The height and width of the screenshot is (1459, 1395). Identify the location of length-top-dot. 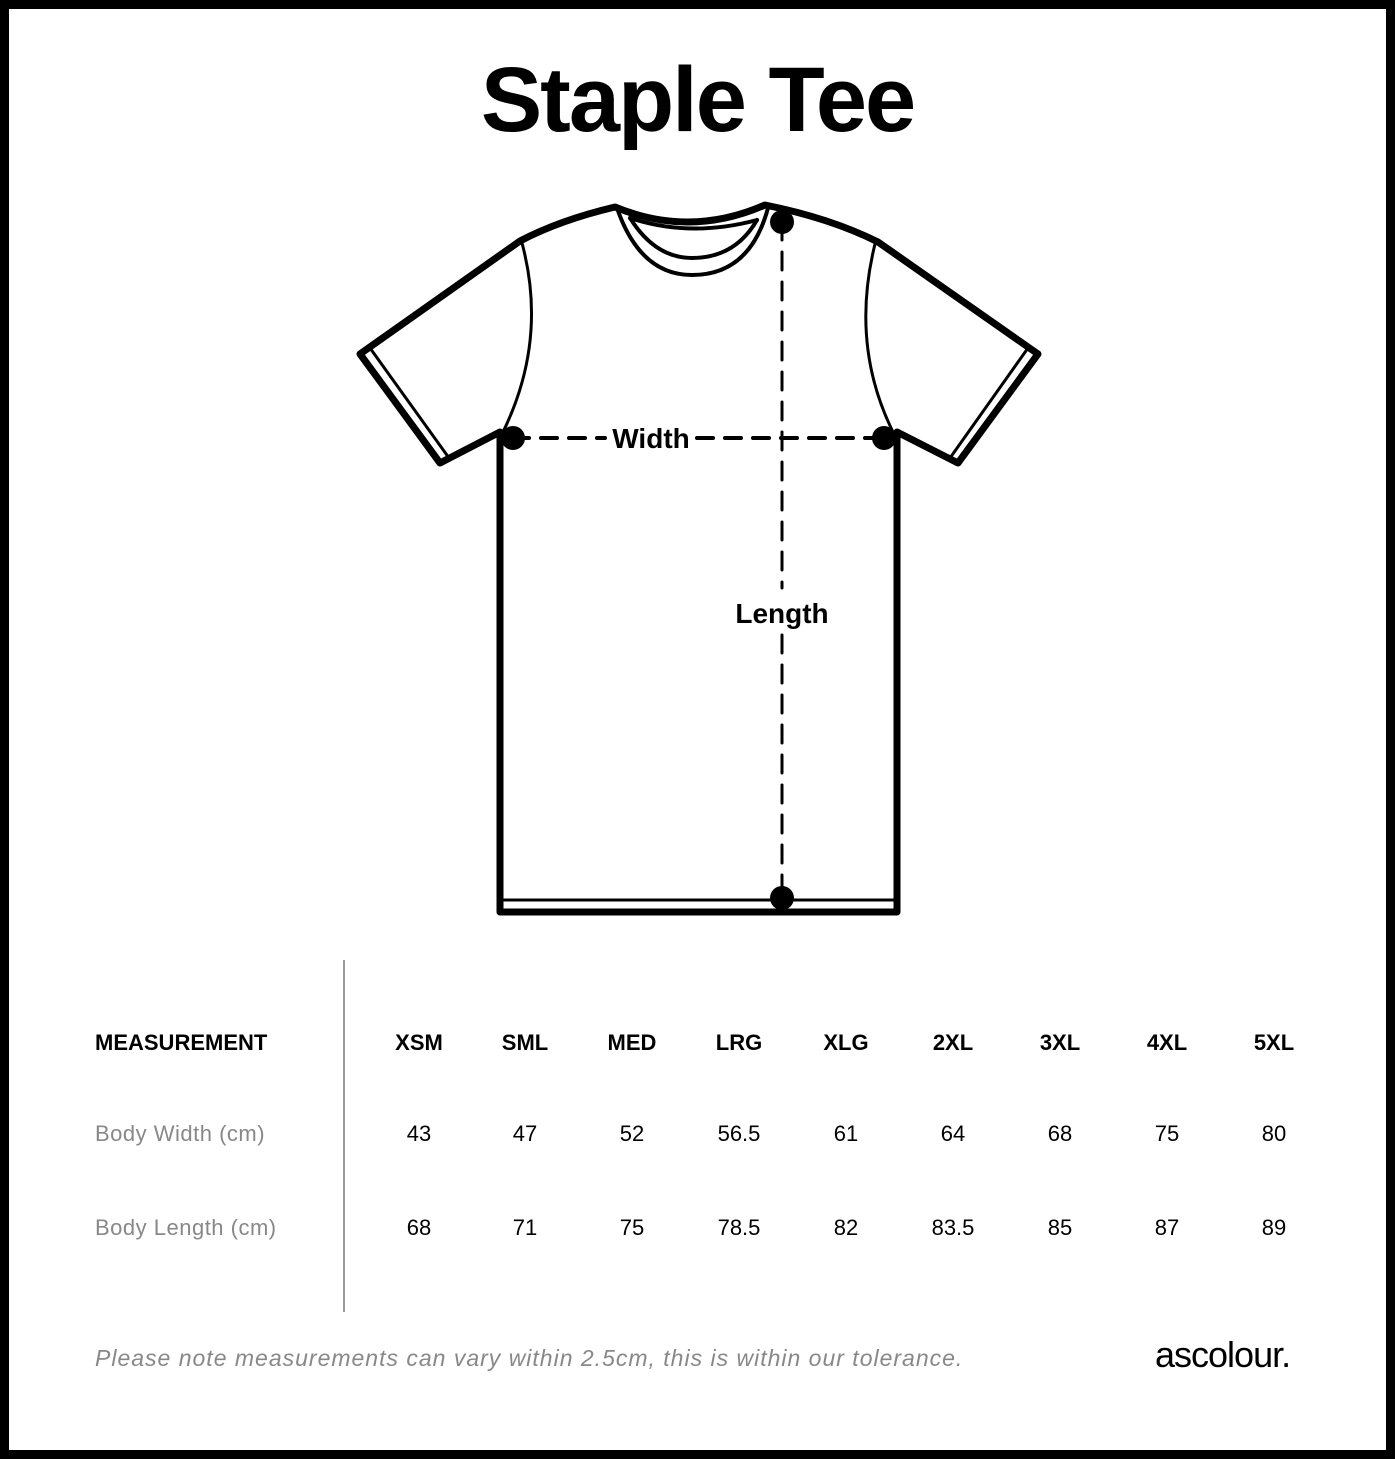
(782, 222).